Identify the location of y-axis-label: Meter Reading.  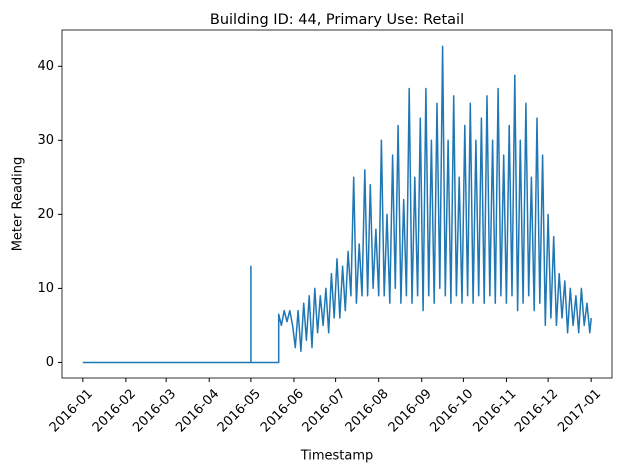
(18, 204).